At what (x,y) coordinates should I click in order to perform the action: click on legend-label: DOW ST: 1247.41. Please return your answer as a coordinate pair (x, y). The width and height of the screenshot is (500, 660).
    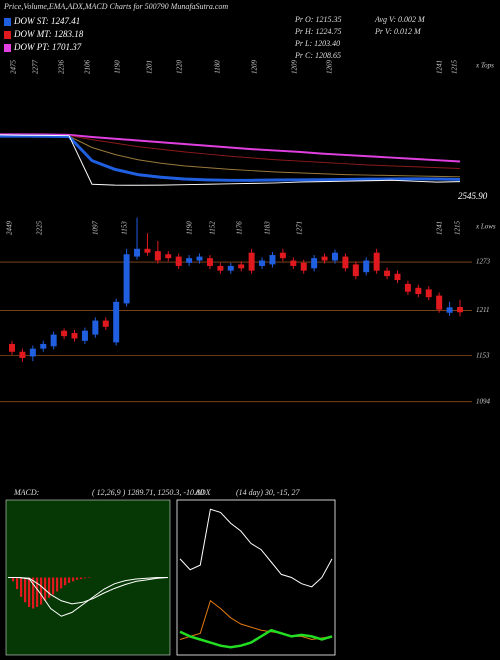
    Looking at the image, I should click on (46, 21).